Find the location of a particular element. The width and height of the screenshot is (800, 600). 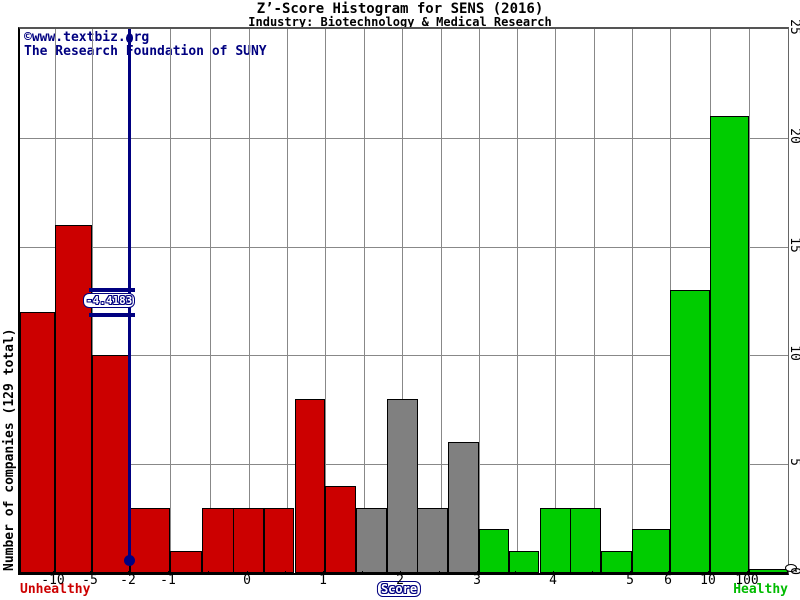

marker-crossbar-bottom is located at coordinates (112, 315).